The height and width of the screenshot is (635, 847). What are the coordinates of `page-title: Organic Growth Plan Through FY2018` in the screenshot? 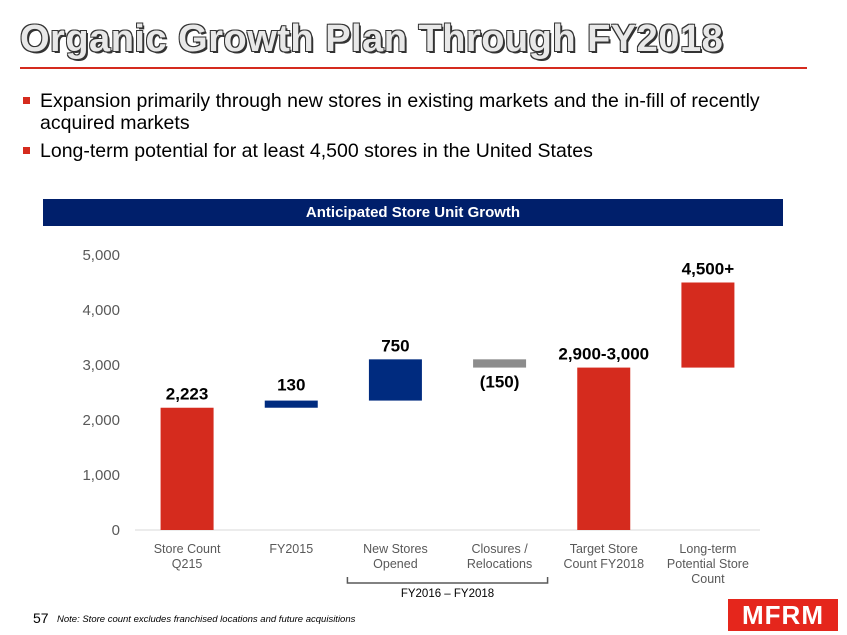 It's located at (372, 39).